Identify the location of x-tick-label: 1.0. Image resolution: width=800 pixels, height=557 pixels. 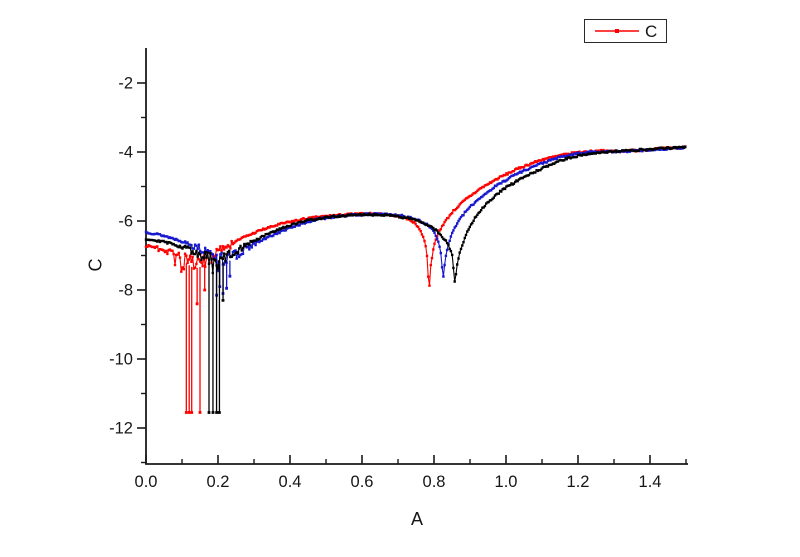
(506, 482).